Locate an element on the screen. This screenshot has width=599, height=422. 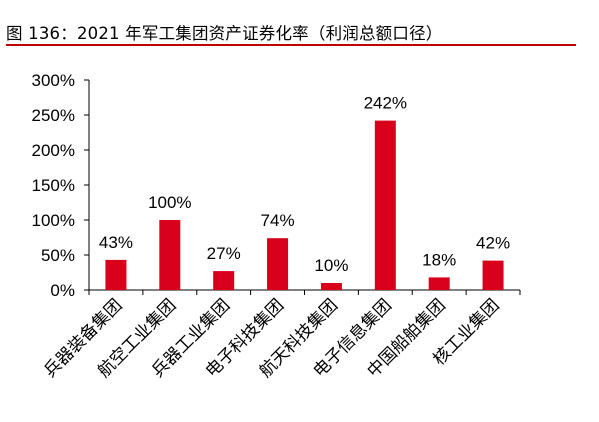
data-label: 10% is located at coordinates (331, 265).